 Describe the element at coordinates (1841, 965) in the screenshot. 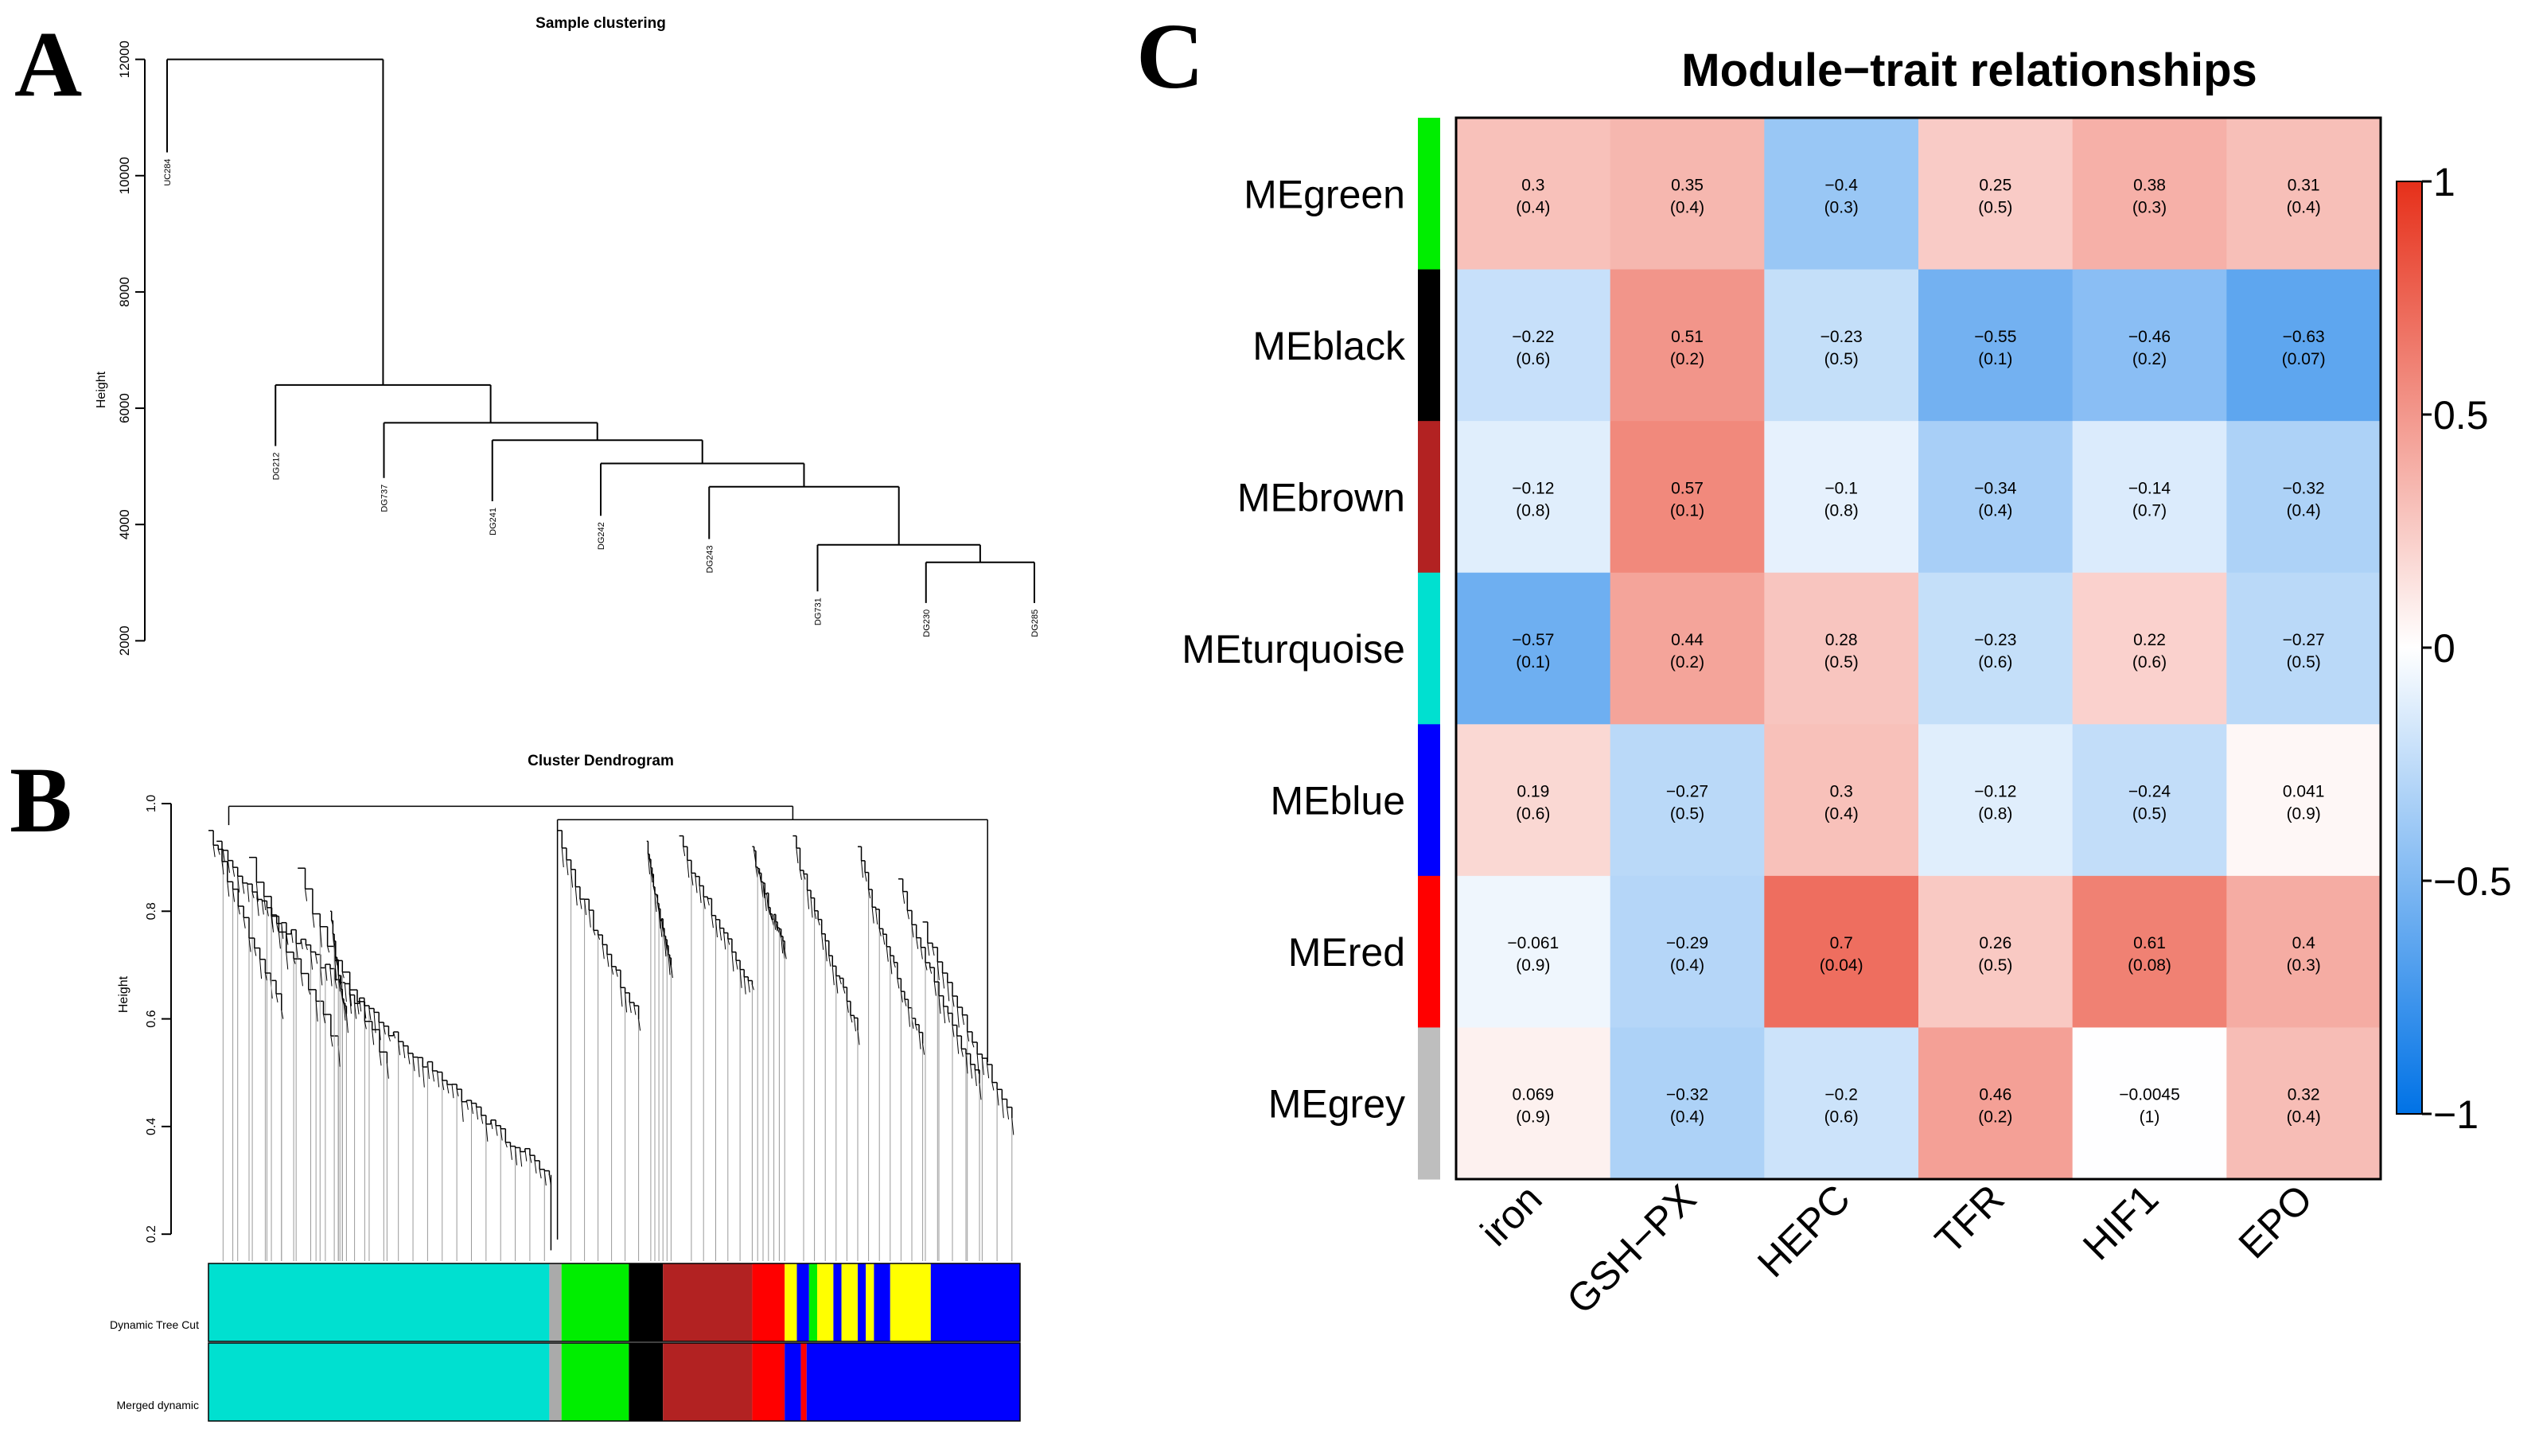

I see `cell-pvalue-label: (0.04)` at that location.